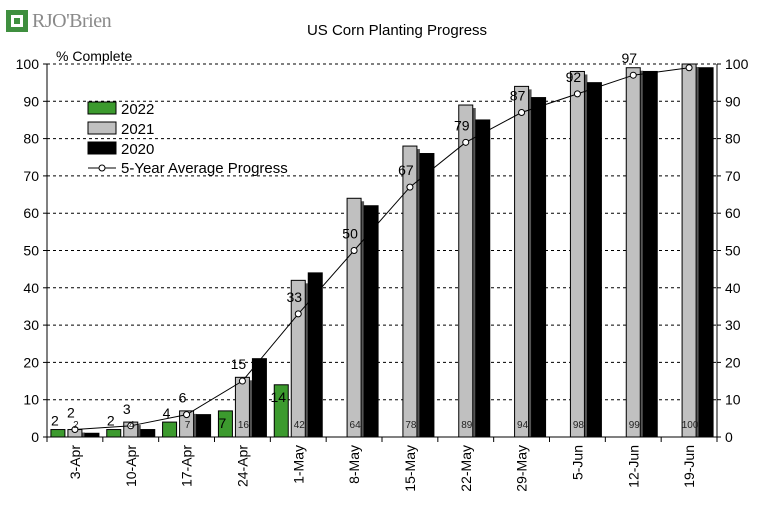 This screenshot has width=764, height=517. Describe the element at coordinates (733, 213) in the screenshot. I see `y-tick-label-right: 60` at that location.